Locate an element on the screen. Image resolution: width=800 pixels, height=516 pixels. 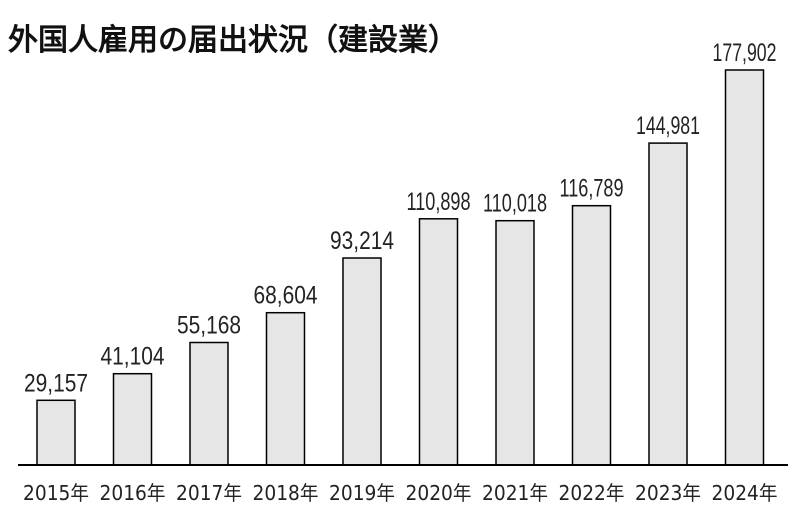
value-label: 110,018 is located at coordinates (515, 204).